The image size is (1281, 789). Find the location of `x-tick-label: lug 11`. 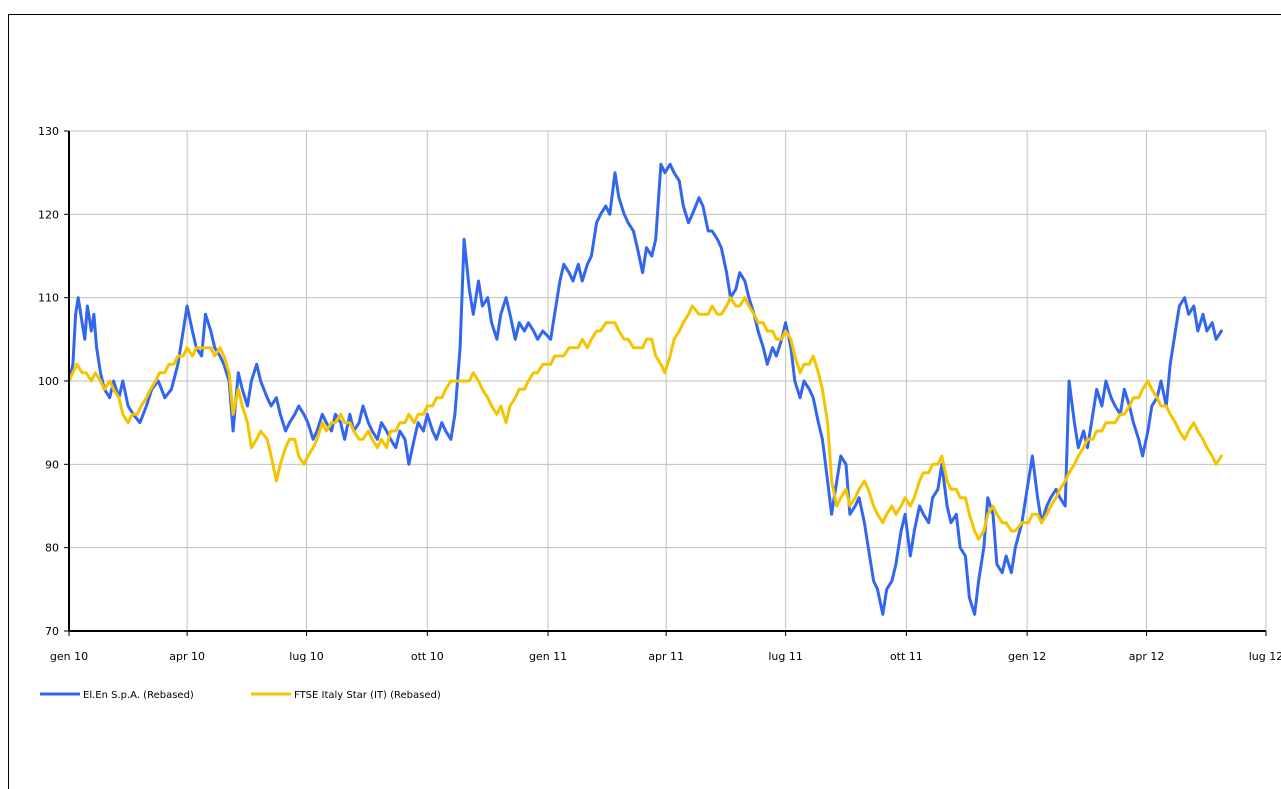

x-tick-label: lug 11 is located at coordinates (785, 656).